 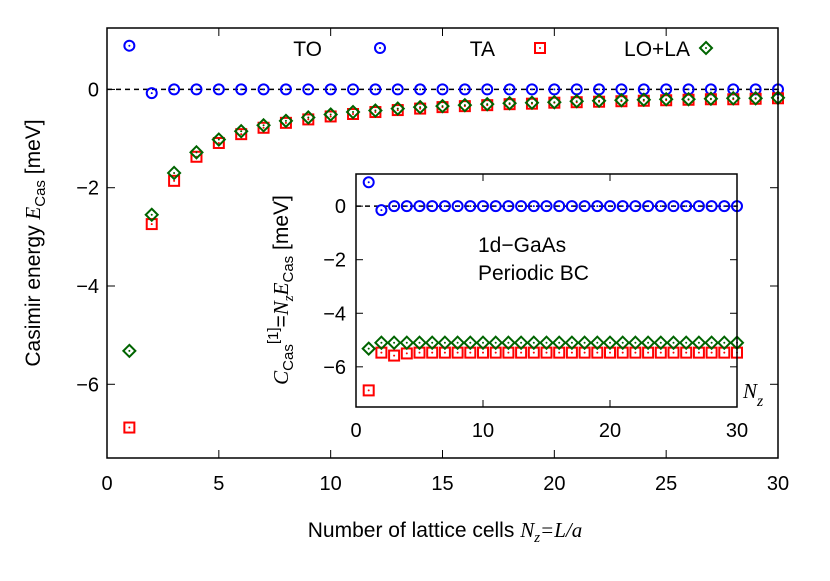 What do you see at coordinates (87, 385) in the screenshot?
I see `main-y-tick-label: −6` at bounding box center [87, 385].